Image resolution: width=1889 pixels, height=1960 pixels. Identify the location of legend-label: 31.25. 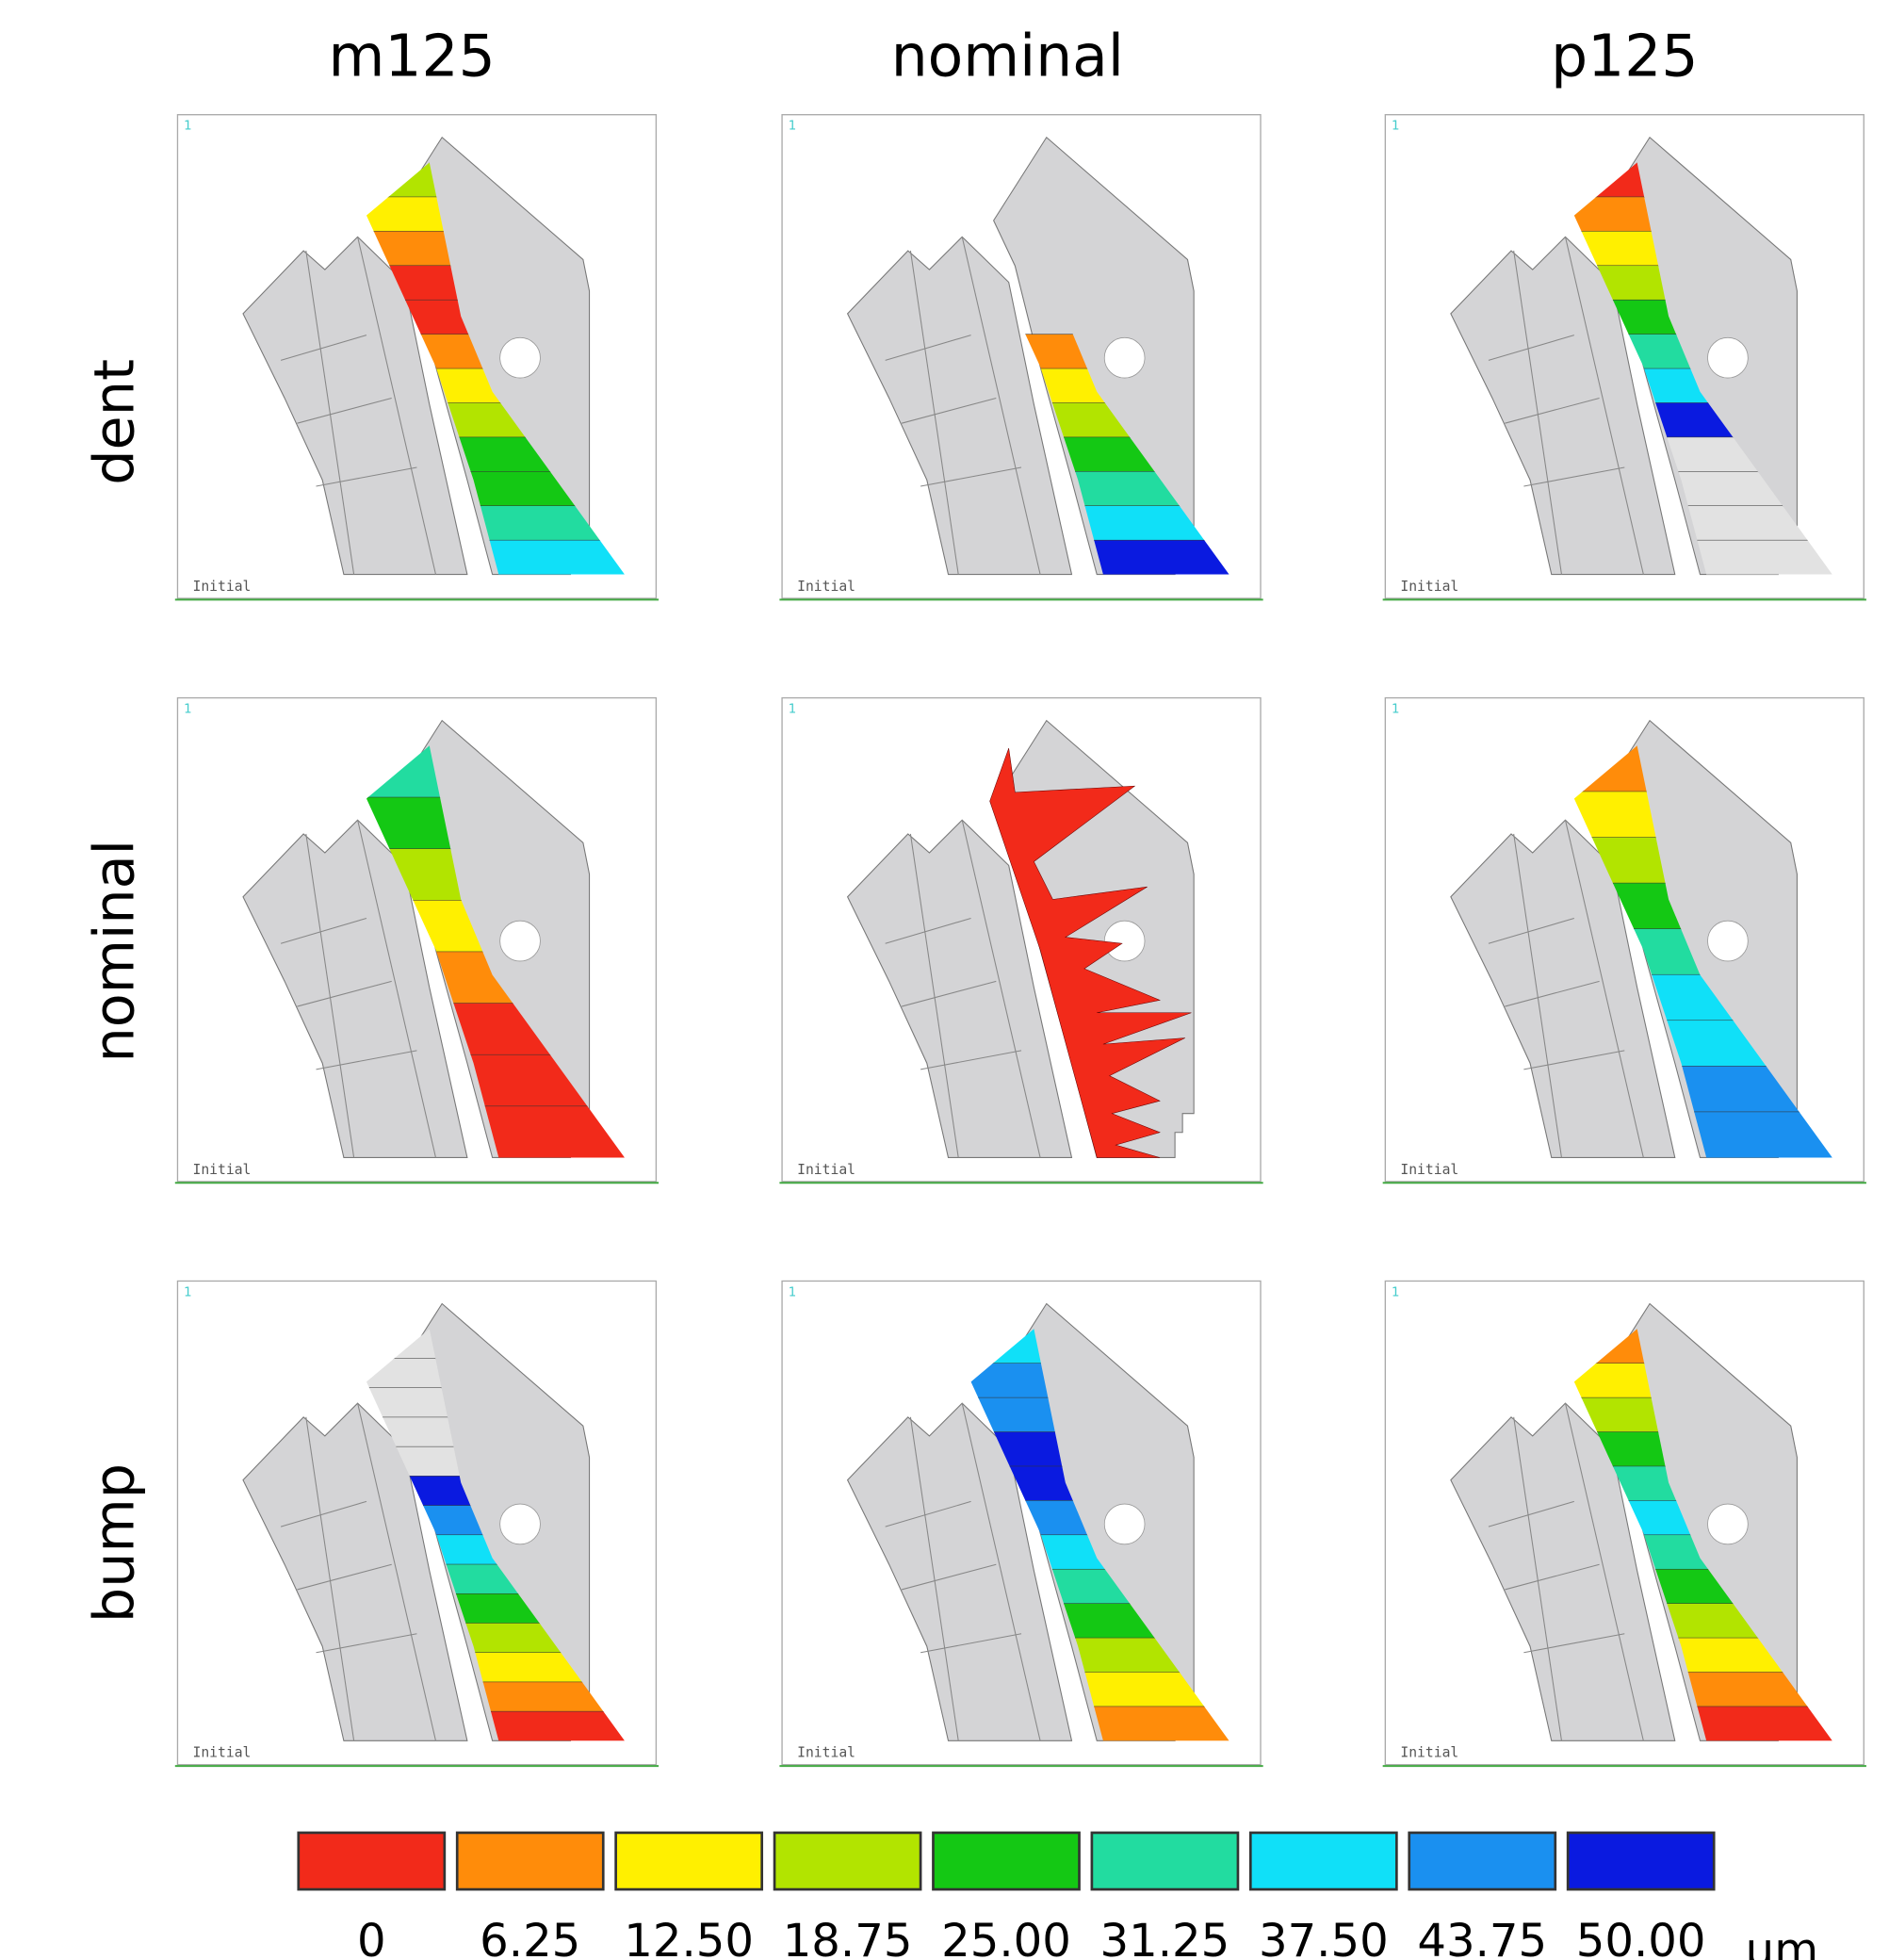
(1165, 1937).